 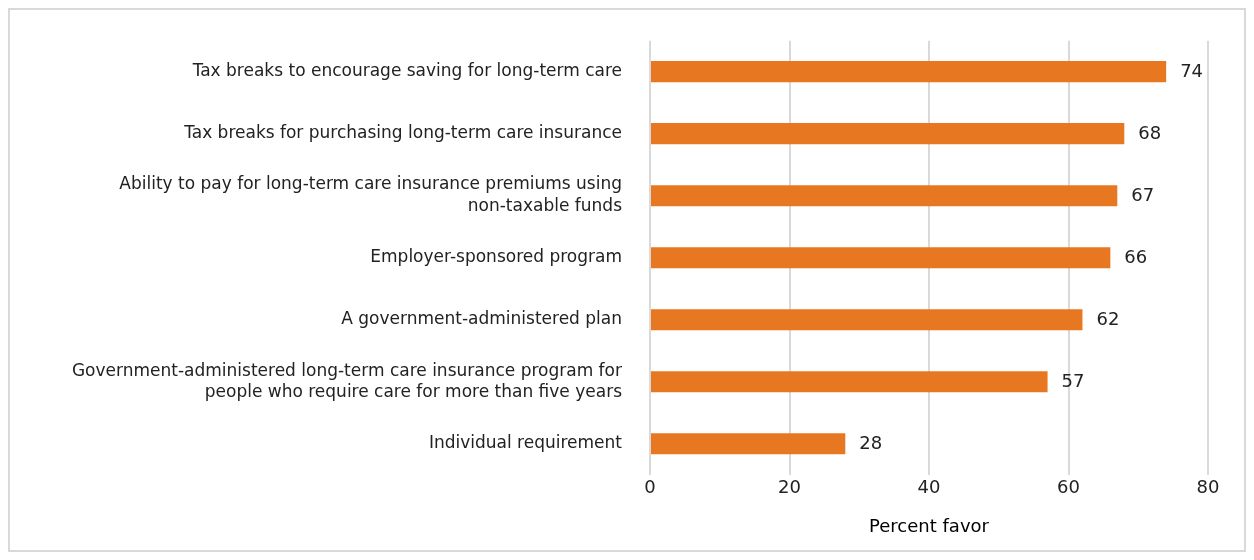 I want to click on y-tick-label: Employer-sponsored program, so click(x=496, y=256).